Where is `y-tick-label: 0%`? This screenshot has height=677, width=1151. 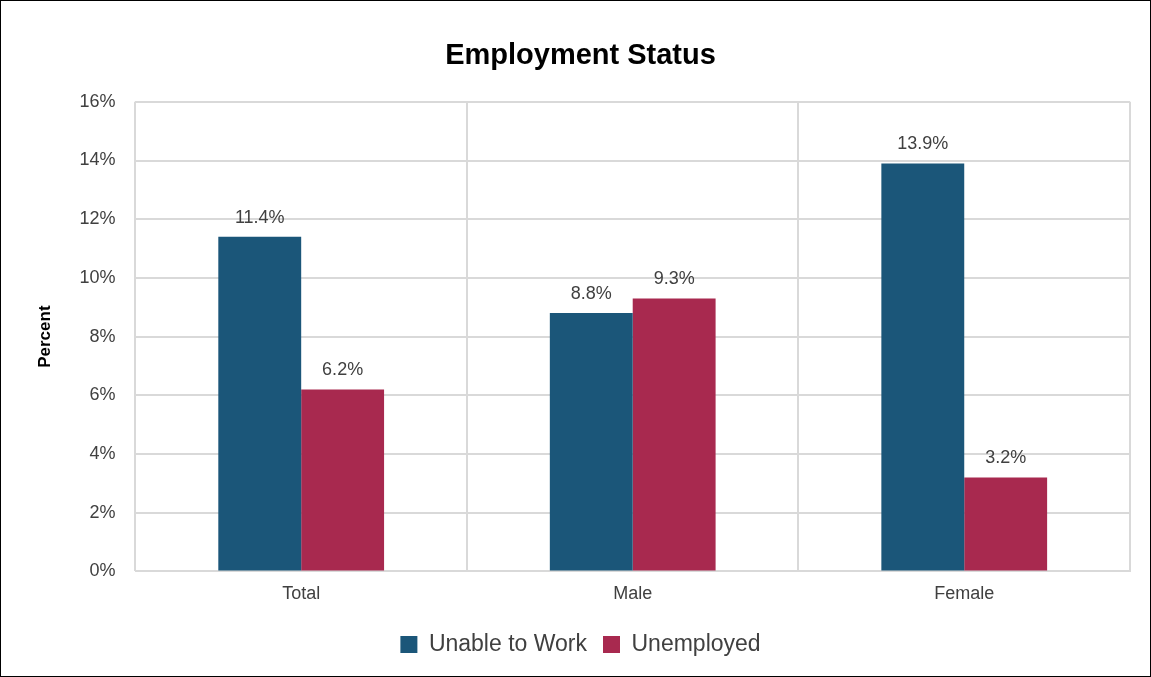
y-tick-label: 0% is located at coordinates (102, 570).